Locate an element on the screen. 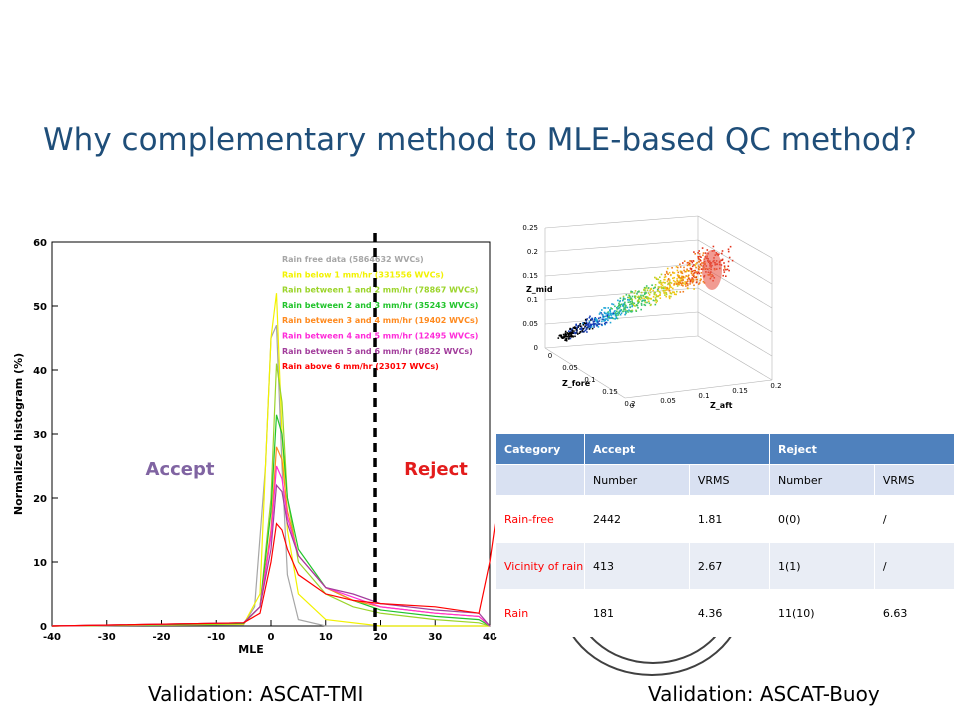 This screenshot has width=960, height=720. z-tick-label: 0.15 is located at coordinates (530, 276).